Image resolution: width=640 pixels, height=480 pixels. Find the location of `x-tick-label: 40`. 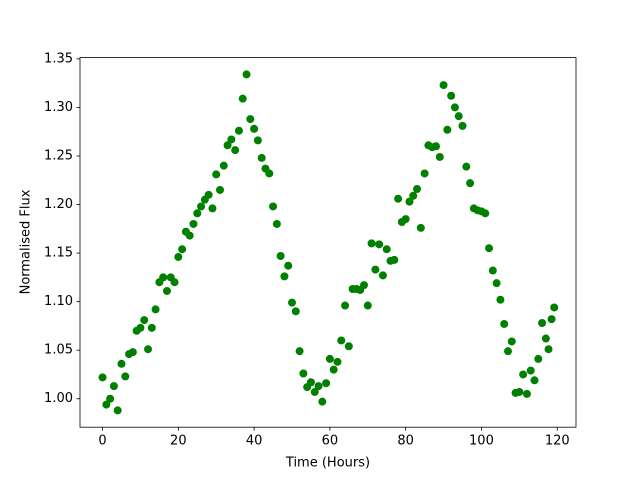

x-tick-label: 40 is located at coordinates (254, 441).